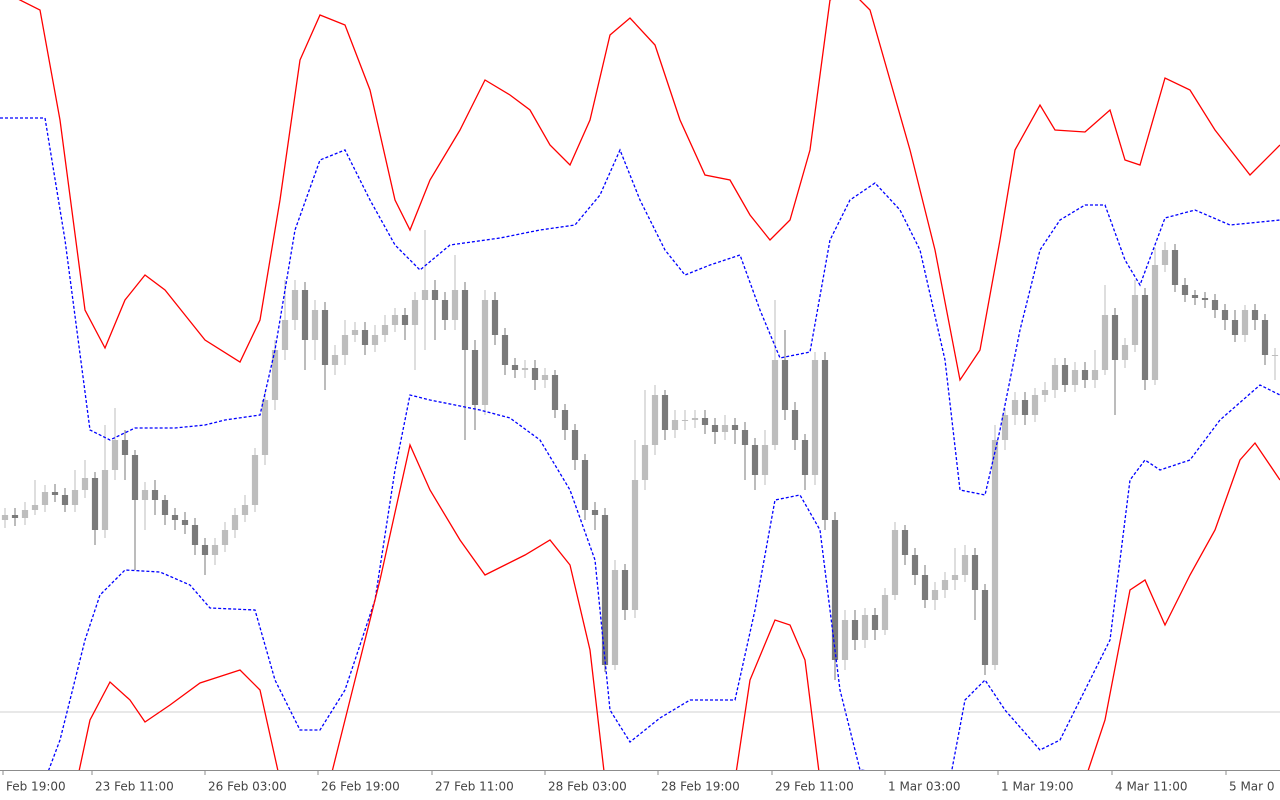 Image resolution: width=1280 pixels, height=800 pixels. Describe the element at coordinates (924, 787) in the screenshot. I see `x-tick-label: 1 Mar 03:00` at that location.